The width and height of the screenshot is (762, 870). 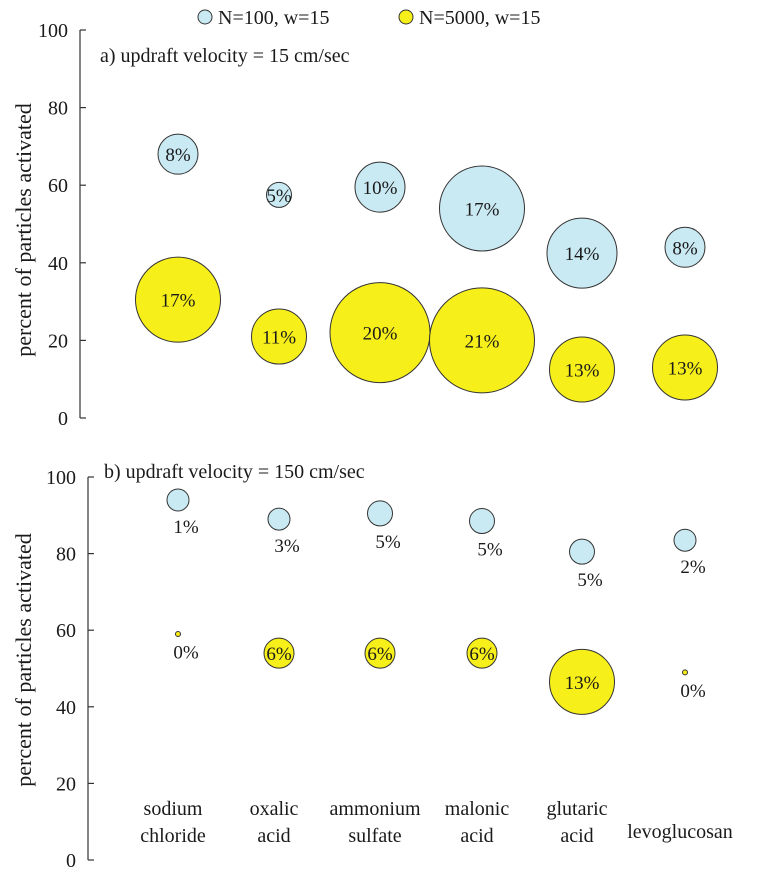 What do you see at coordinates (406, 17) in the screenshot?
I see `legend-swatch-n5000` at bounding box center [406, 17].